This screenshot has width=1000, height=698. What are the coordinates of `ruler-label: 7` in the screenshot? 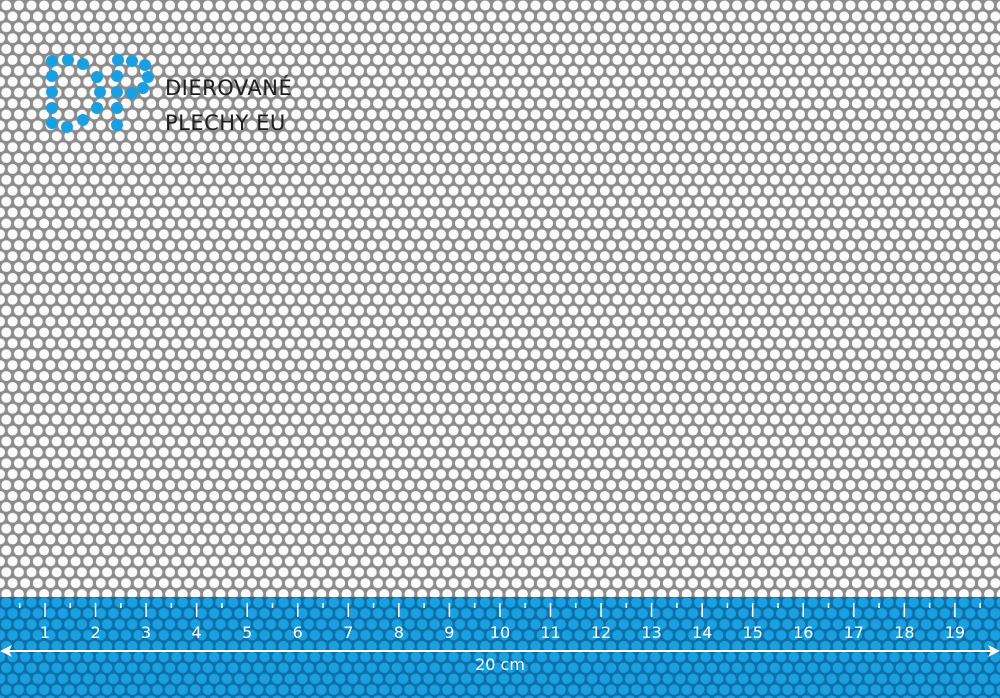 It's located at (348, 632).